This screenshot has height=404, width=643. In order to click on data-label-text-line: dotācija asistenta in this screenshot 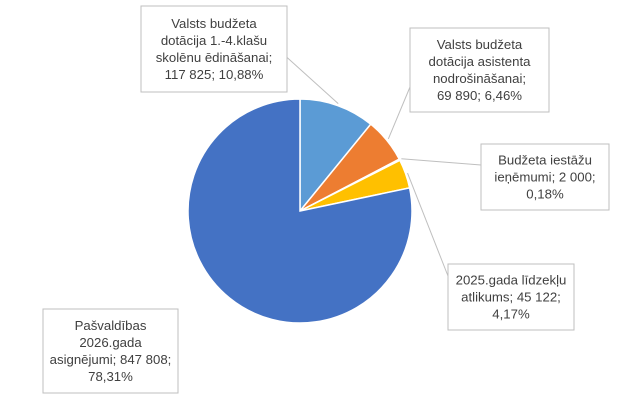, I will do `click(480, 61)`.